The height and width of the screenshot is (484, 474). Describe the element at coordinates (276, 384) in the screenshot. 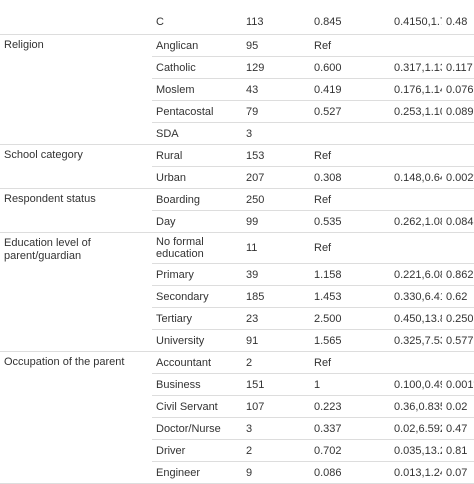

I see `count: 151` at that location.